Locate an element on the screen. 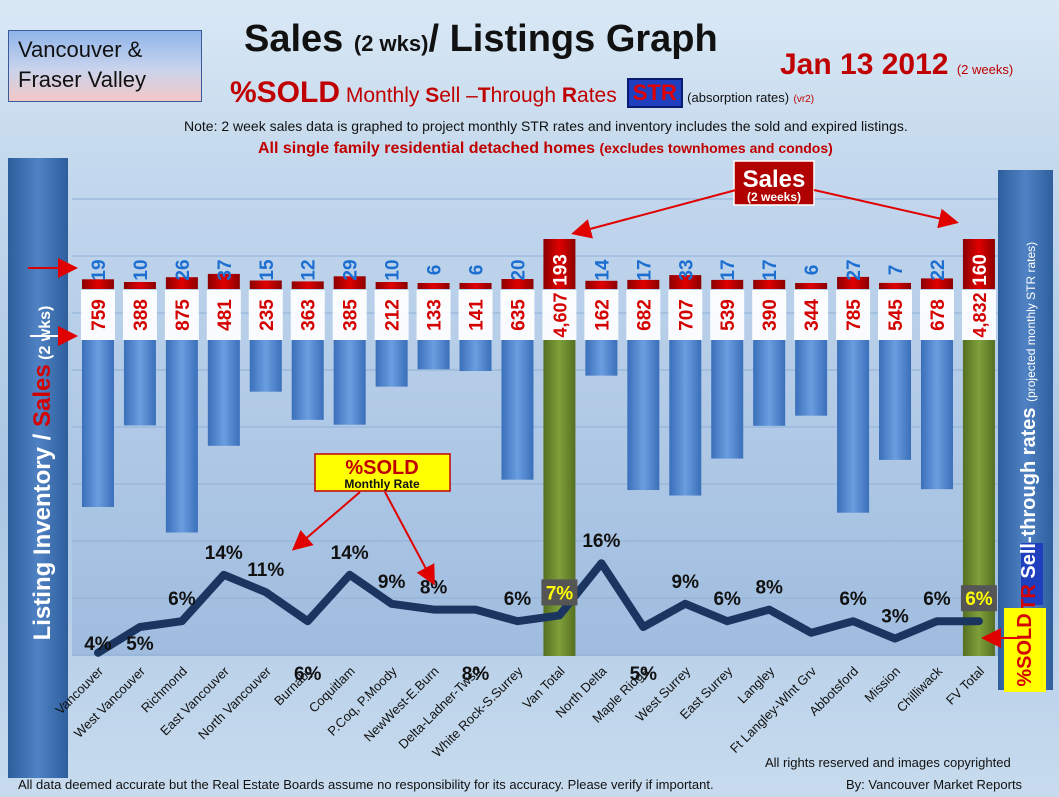 This screenshot has height=797, width=1059. sales-value-label: 160 is located at coordinates (980, 270).